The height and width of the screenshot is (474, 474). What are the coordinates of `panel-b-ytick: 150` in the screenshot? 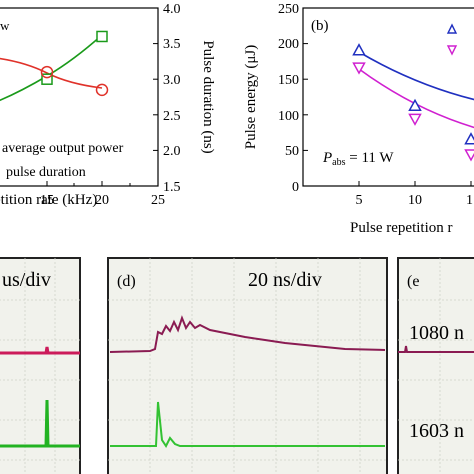 It's located at (288, 80).